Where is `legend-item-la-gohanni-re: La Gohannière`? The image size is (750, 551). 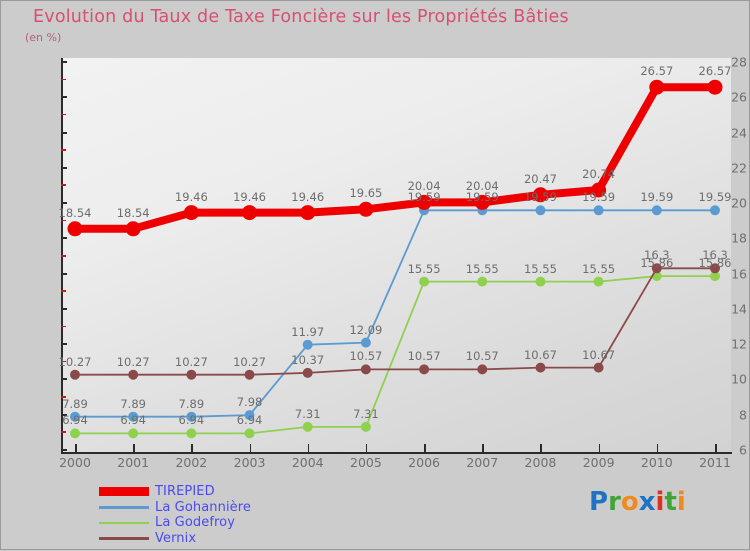
legend-item-la-gohanni-re: La Gohannière is located at coordinates (259, 508).